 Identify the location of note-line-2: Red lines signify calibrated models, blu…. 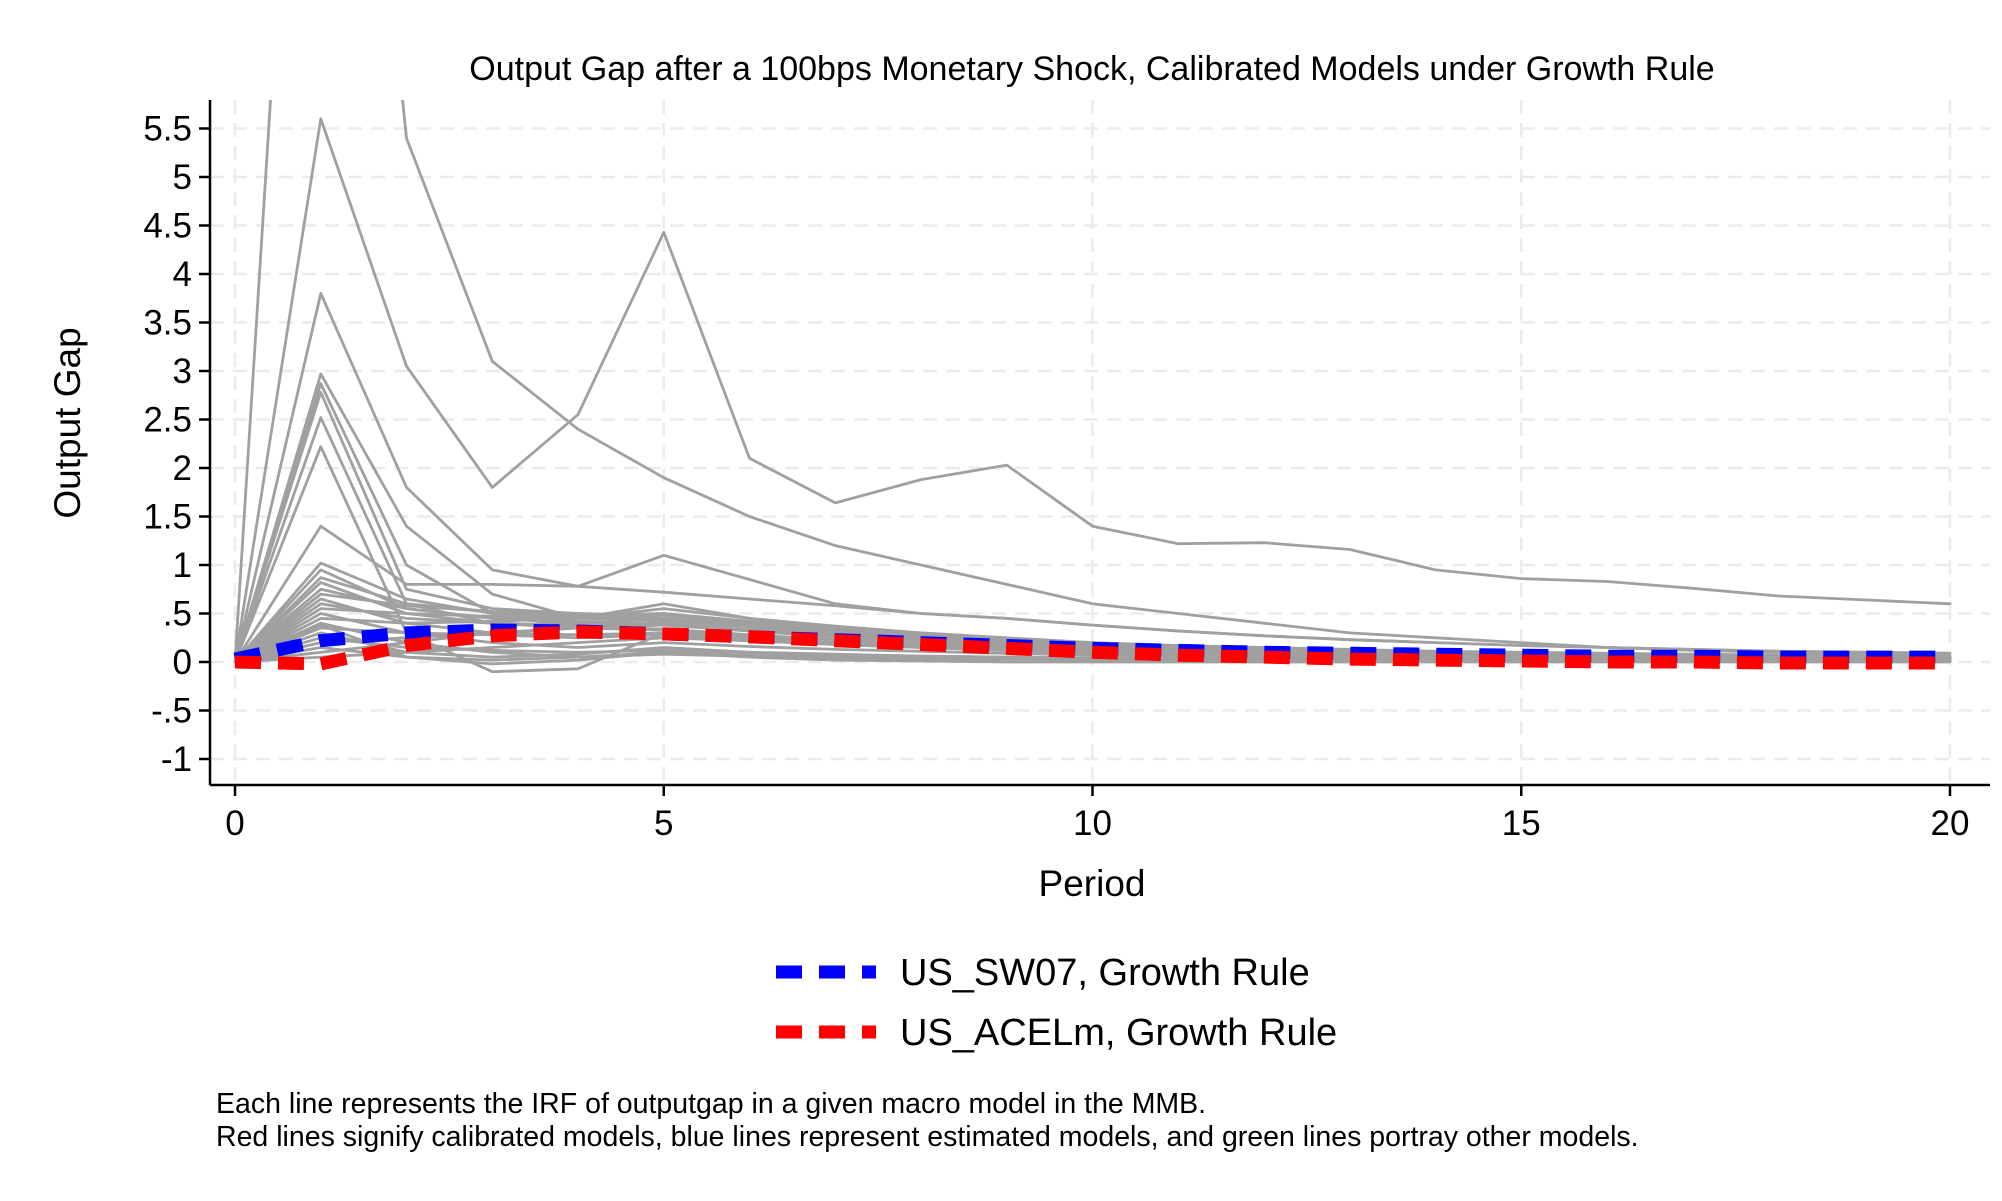
(927, 1137).